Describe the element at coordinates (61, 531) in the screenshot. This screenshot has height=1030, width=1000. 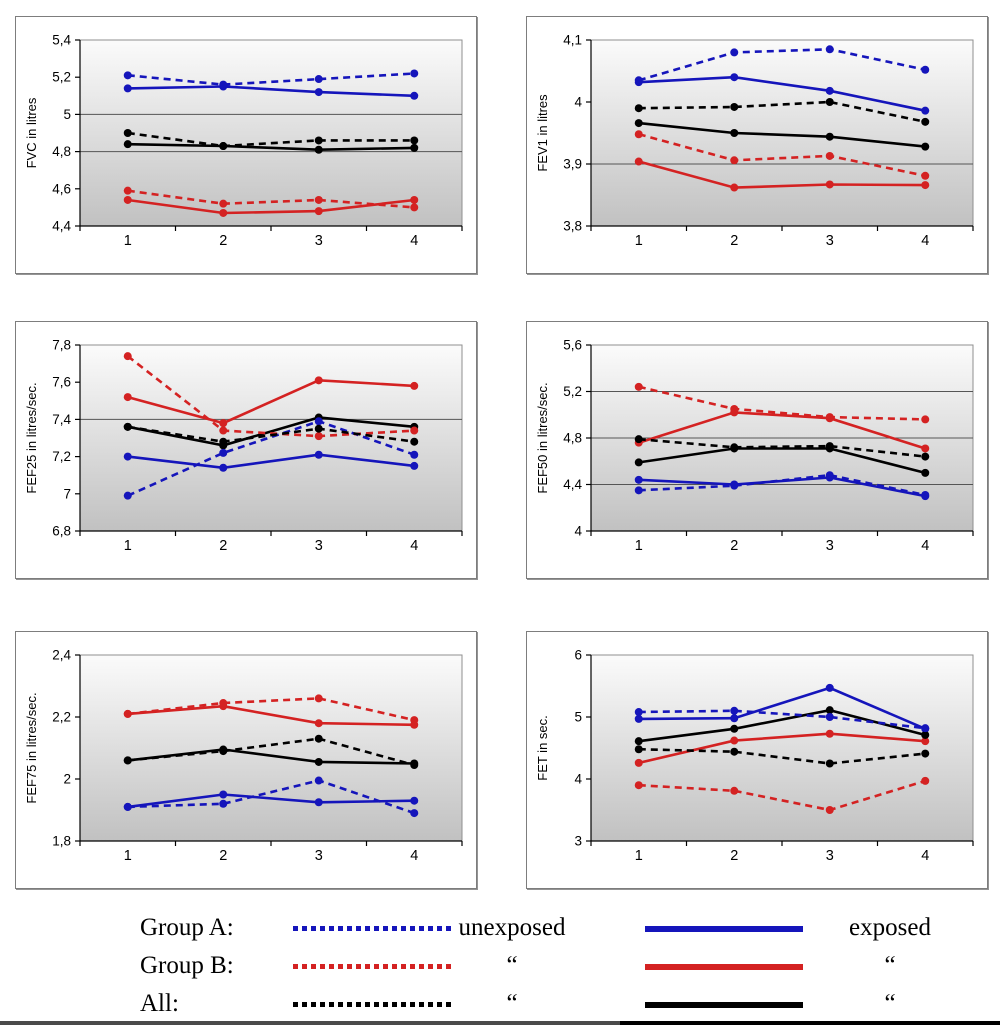
I see `svg-text: 6,8` at that location.